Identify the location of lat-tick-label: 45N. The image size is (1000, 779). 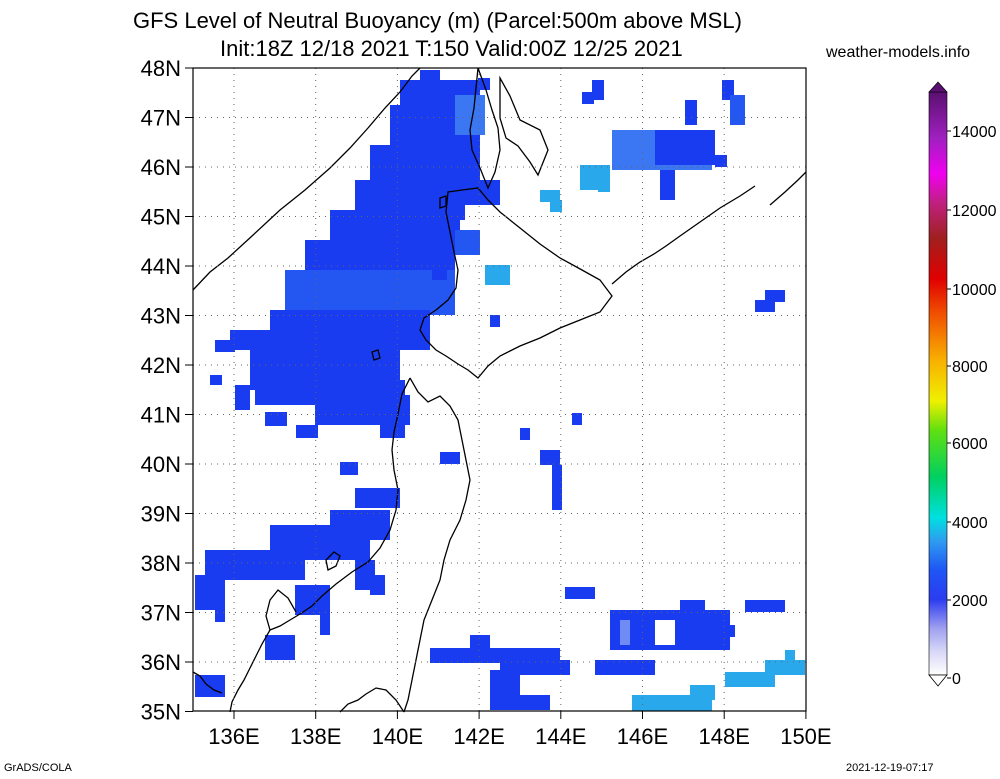
(161, 217).